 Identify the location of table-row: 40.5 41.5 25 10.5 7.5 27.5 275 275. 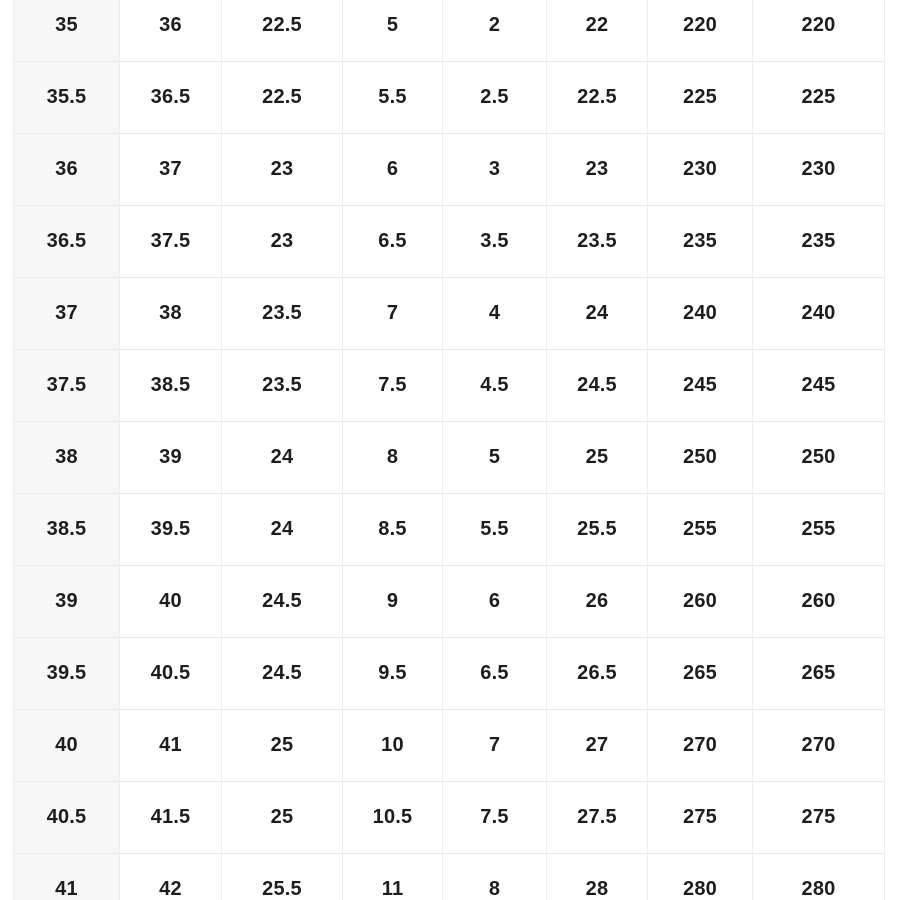
(449, 818).